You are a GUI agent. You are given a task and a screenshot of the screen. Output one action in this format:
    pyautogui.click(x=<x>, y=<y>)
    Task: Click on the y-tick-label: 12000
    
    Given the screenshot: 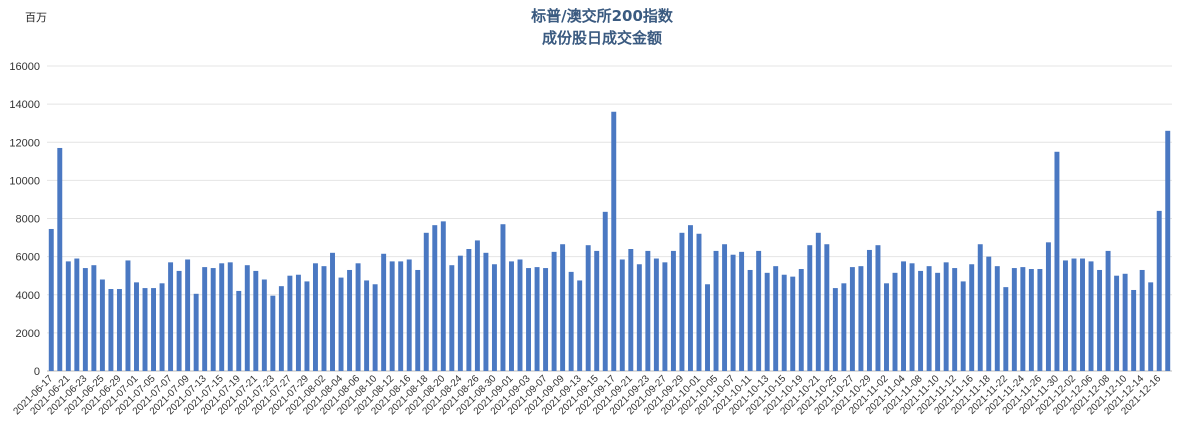 What is the action you would take?
    pyautogui.click(x=24, y=143)
    